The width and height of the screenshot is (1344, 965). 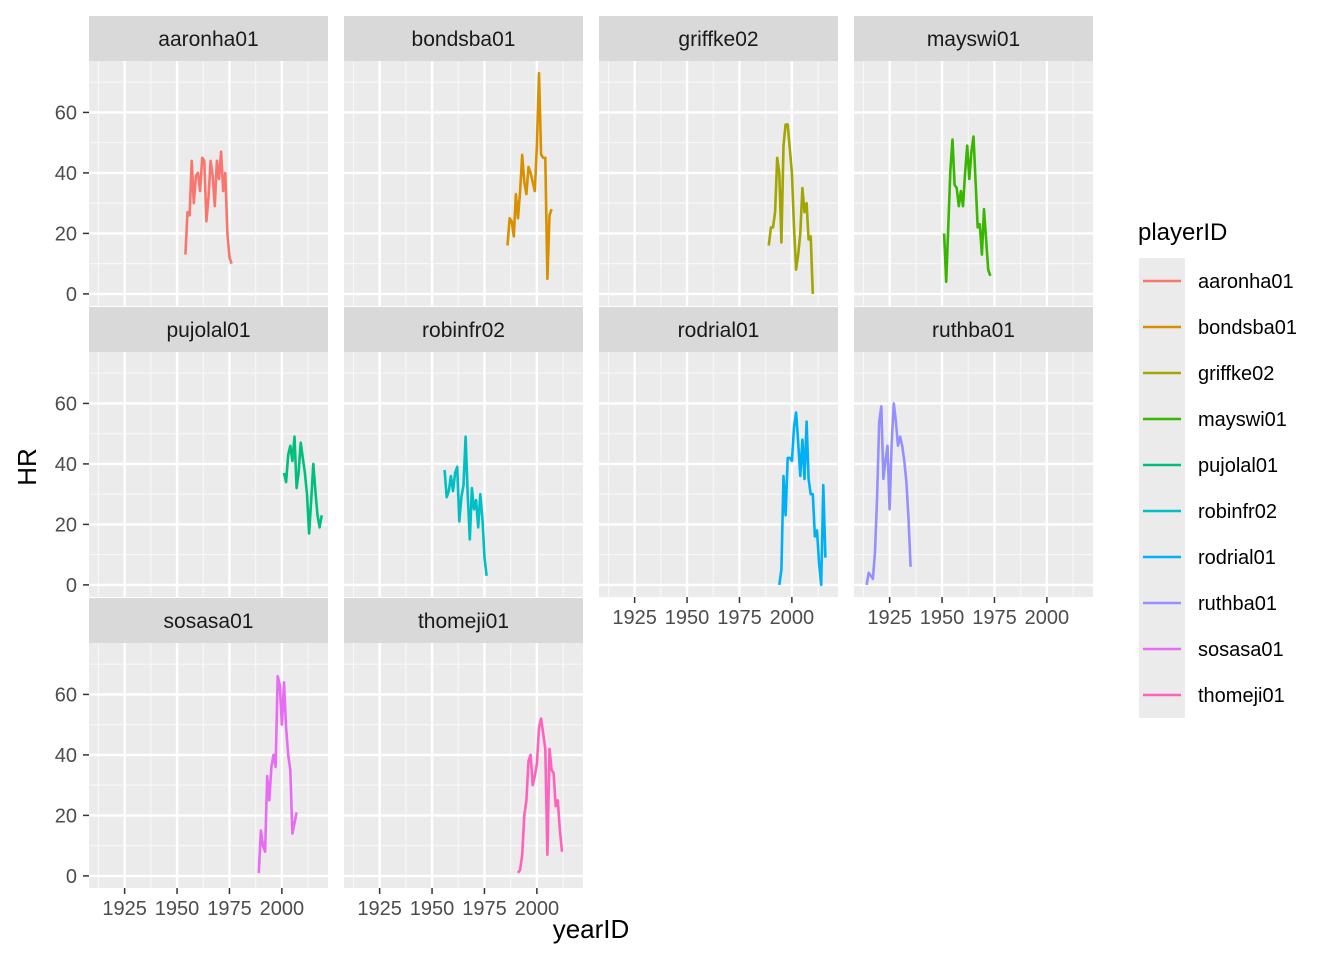 I want to click on legend-item: sosasa01, so click(x=1211, y=649).